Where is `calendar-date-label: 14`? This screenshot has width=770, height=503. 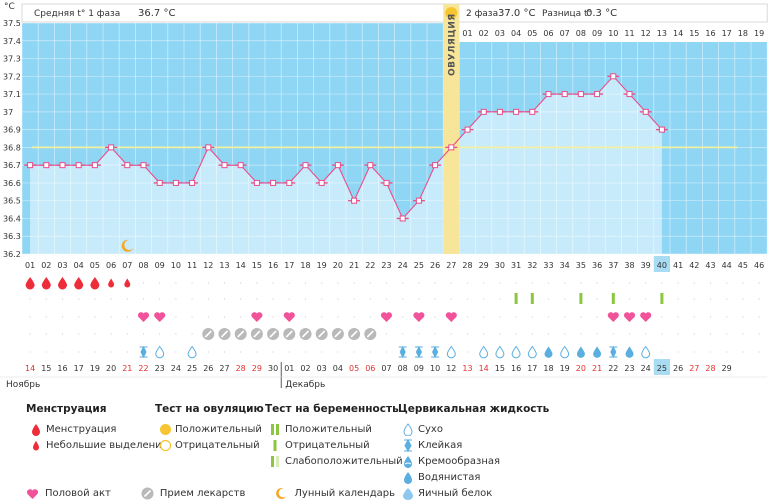 calendar-date-label: 14 is located at coordinates (30, 368).